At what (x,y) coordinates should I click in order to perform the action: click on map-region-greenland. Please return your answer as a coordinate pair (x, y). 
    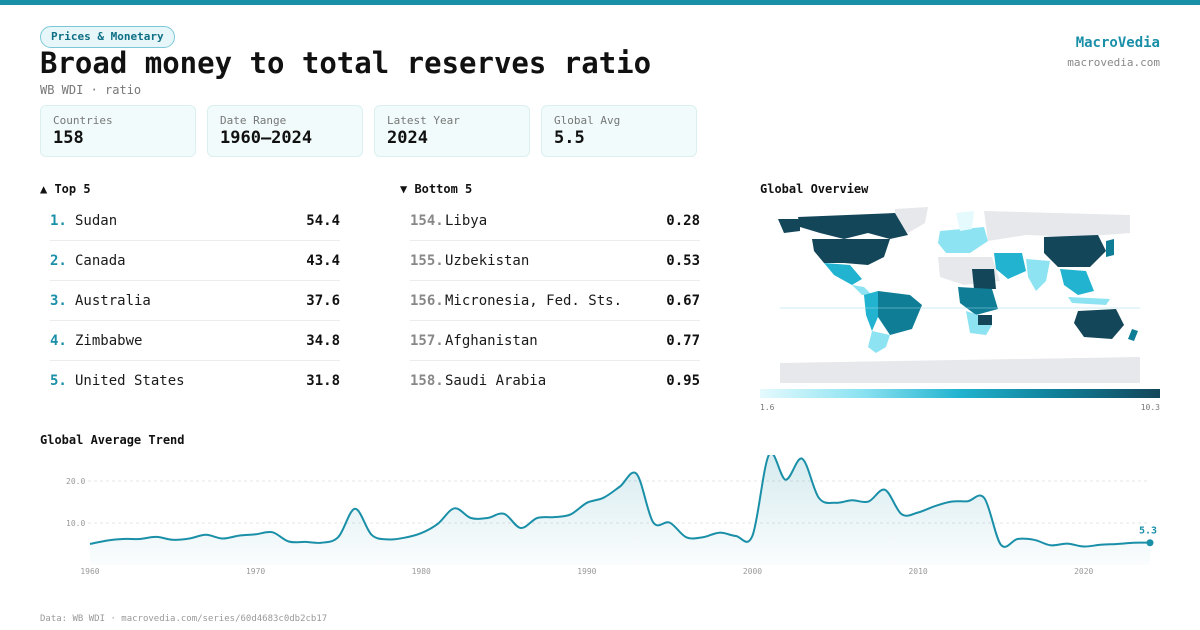
    Looking at the image, I should click on (911, 220).